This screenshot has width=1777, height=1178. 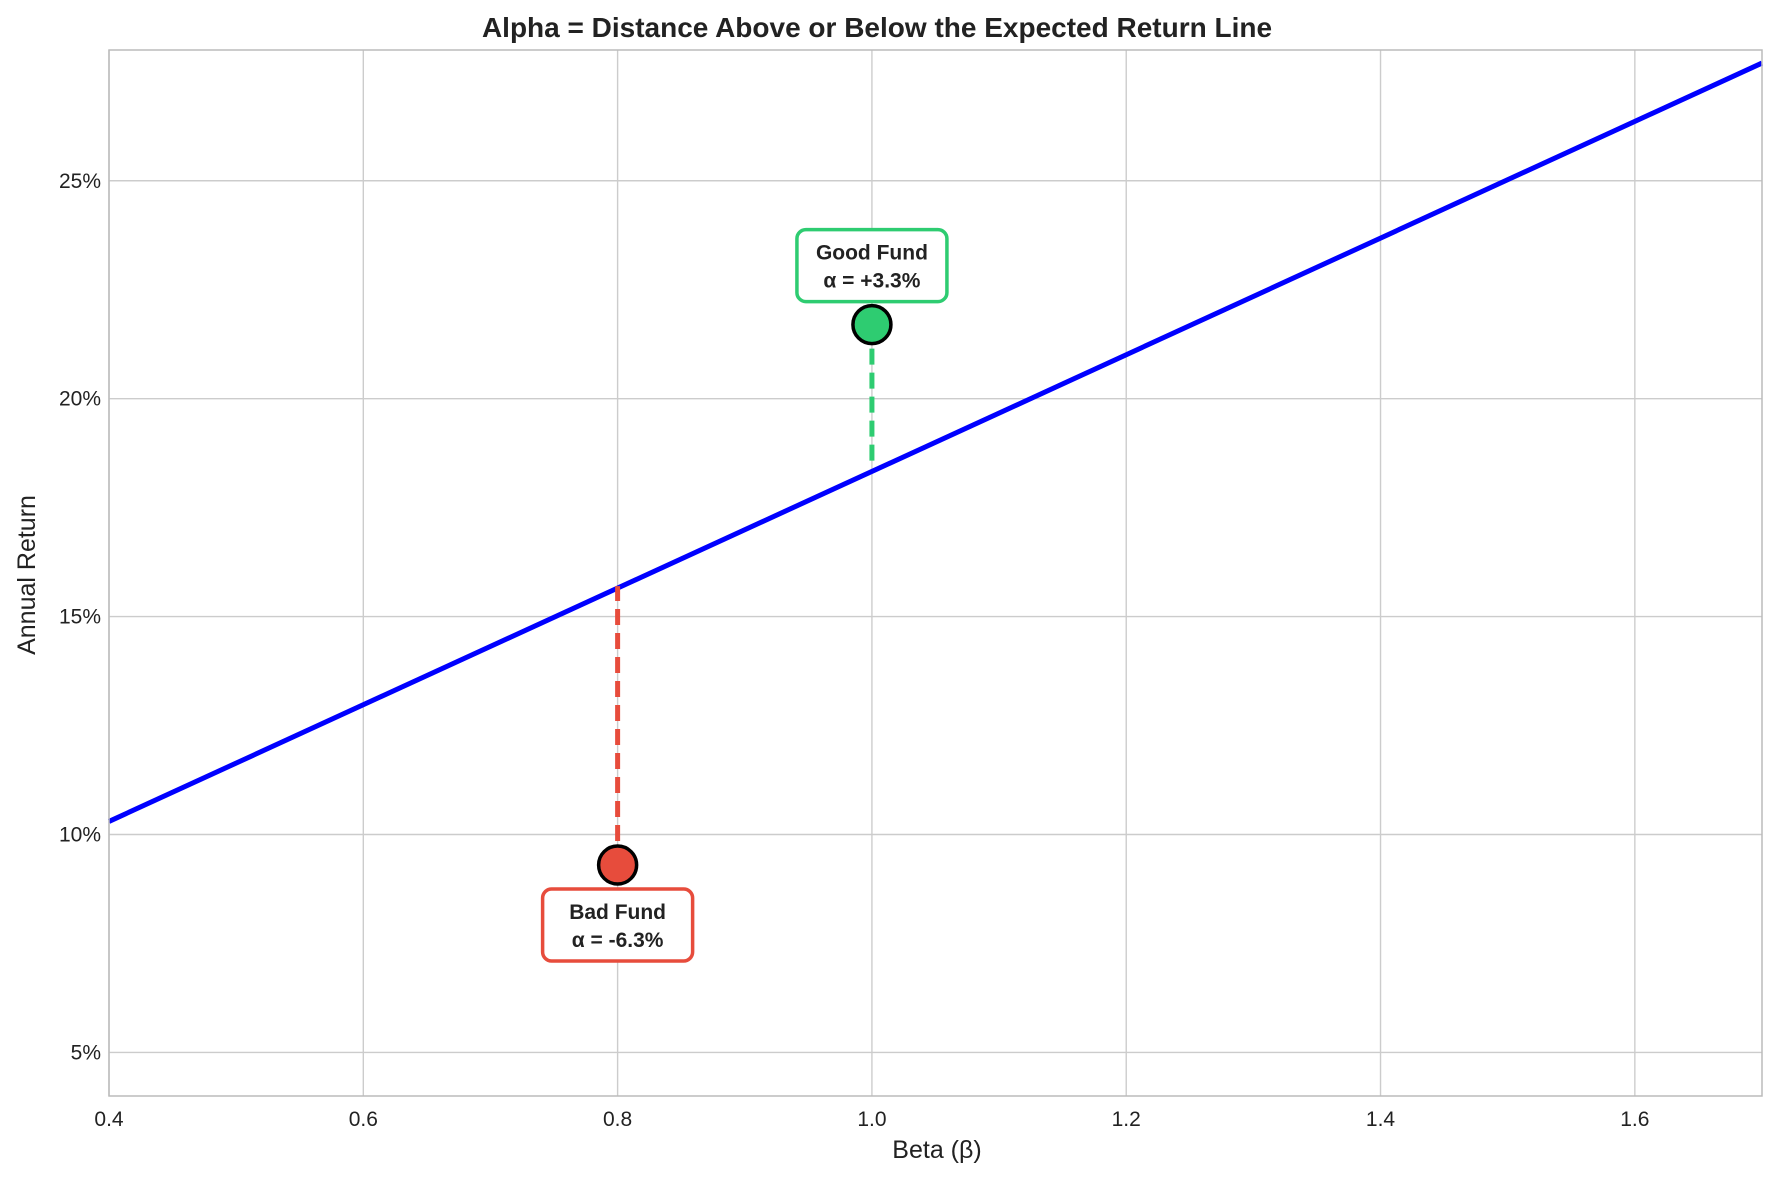 I want to click on fund-label-alpha: α = -6.3%, so click(x=618, y=940).